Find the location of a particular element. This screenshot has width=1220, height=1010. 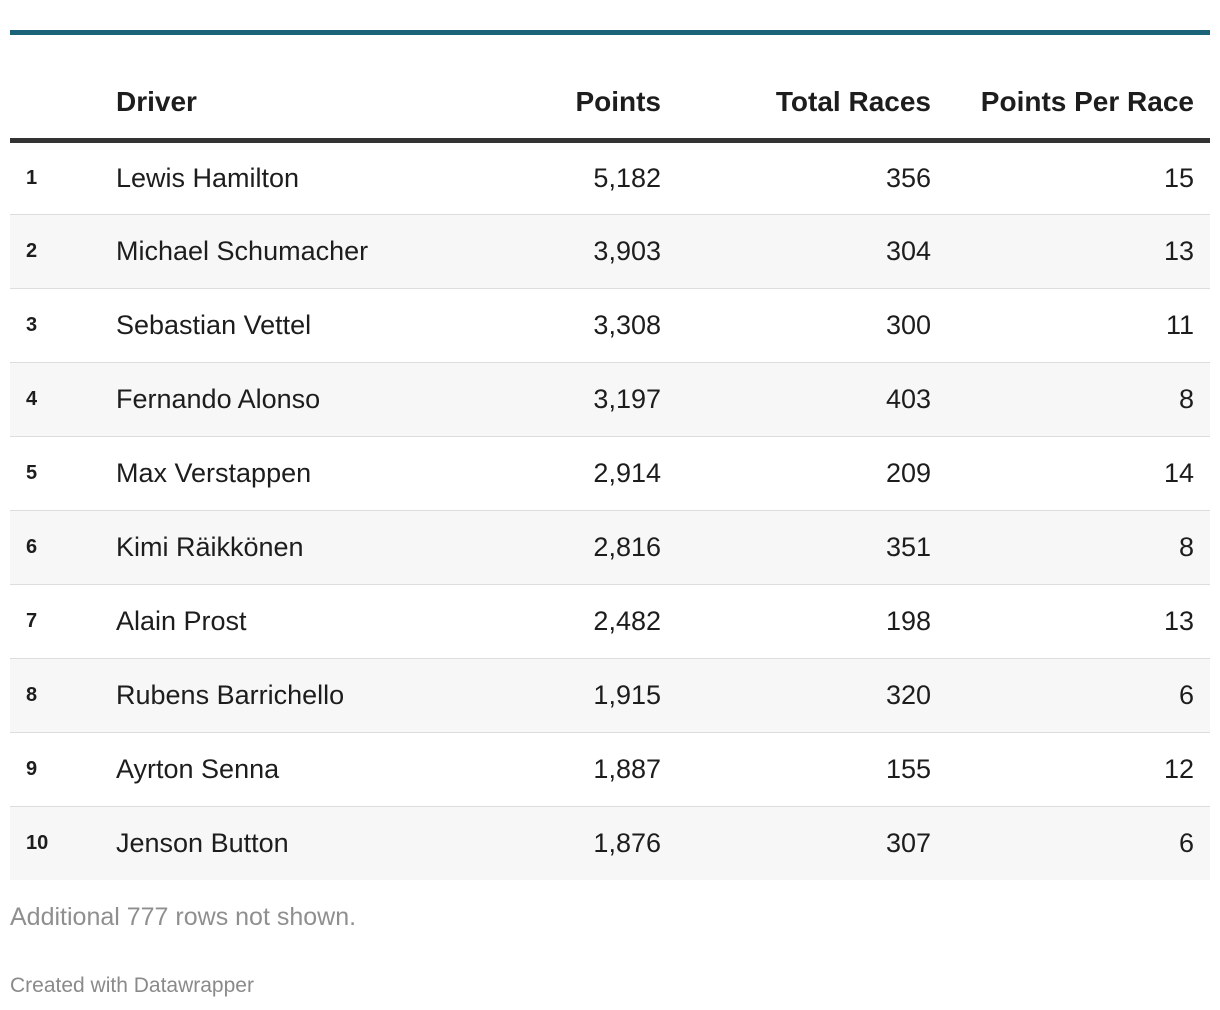

cell-total-races: 307 is located at coordinates (908, 842).